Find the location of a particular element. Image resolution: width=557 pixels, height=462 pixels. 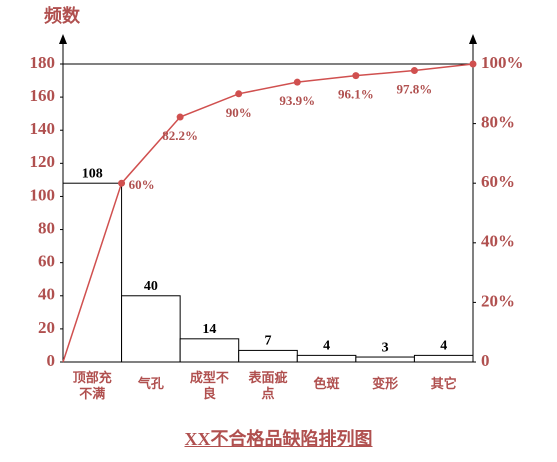

line-label: 97.8% is located at coordinates (415, 89).